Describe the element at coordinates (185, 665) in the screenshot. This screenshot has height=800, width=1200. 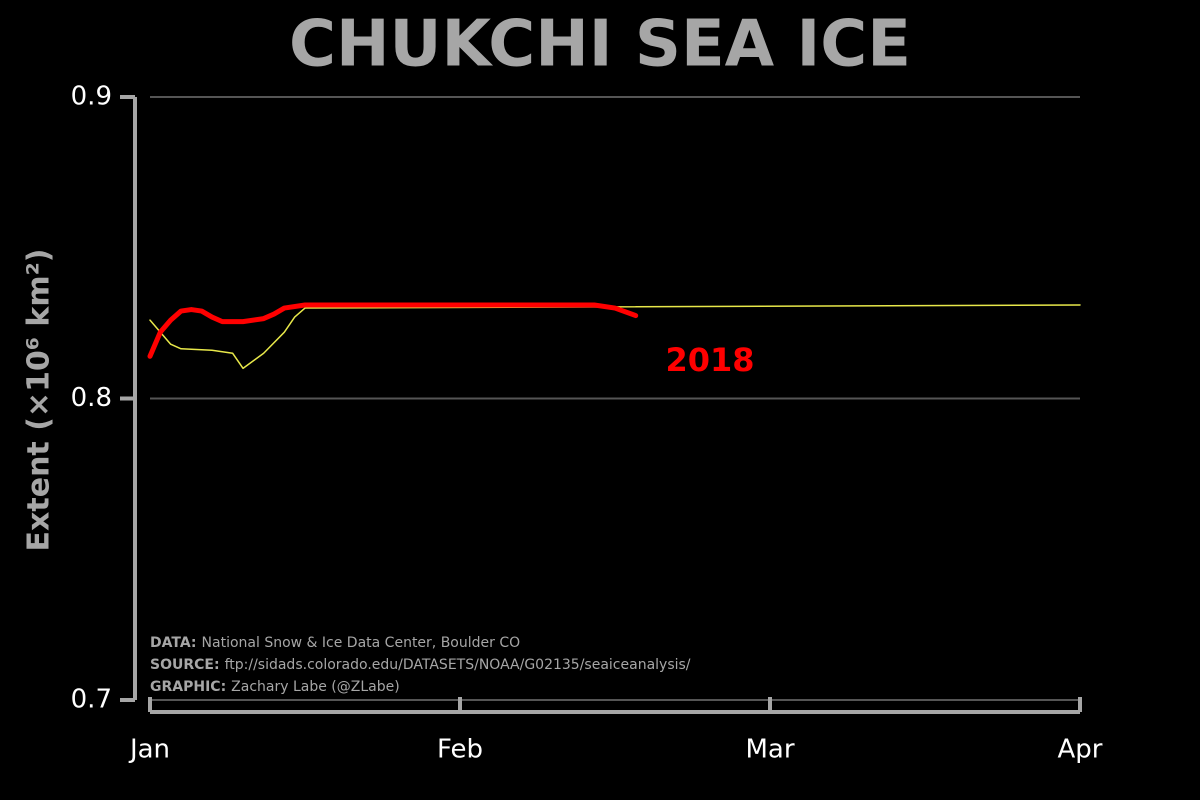
I see `note-label: SOURCE:` at that location.